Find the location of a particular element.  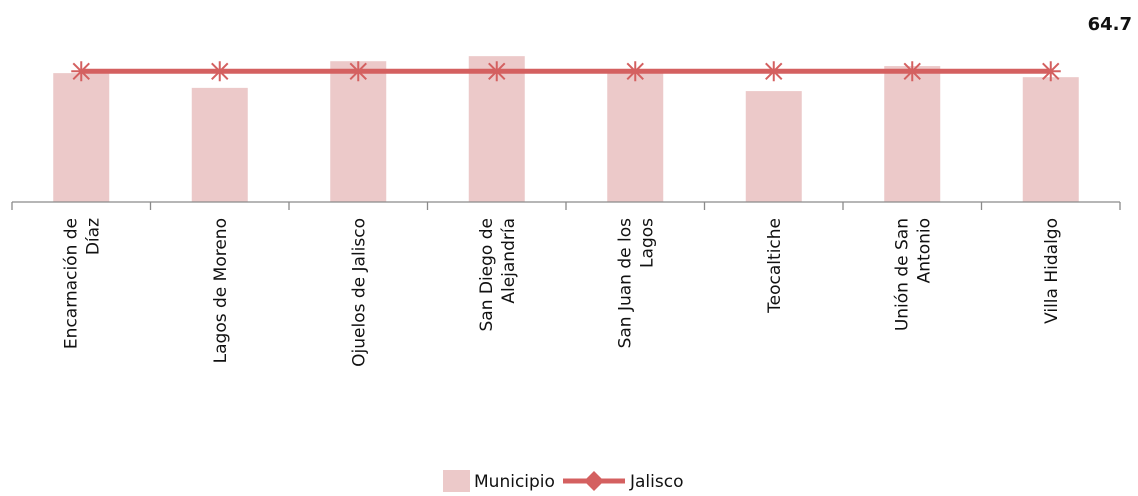

x-tick-label: Lagos is located at coordinates (647, 243).